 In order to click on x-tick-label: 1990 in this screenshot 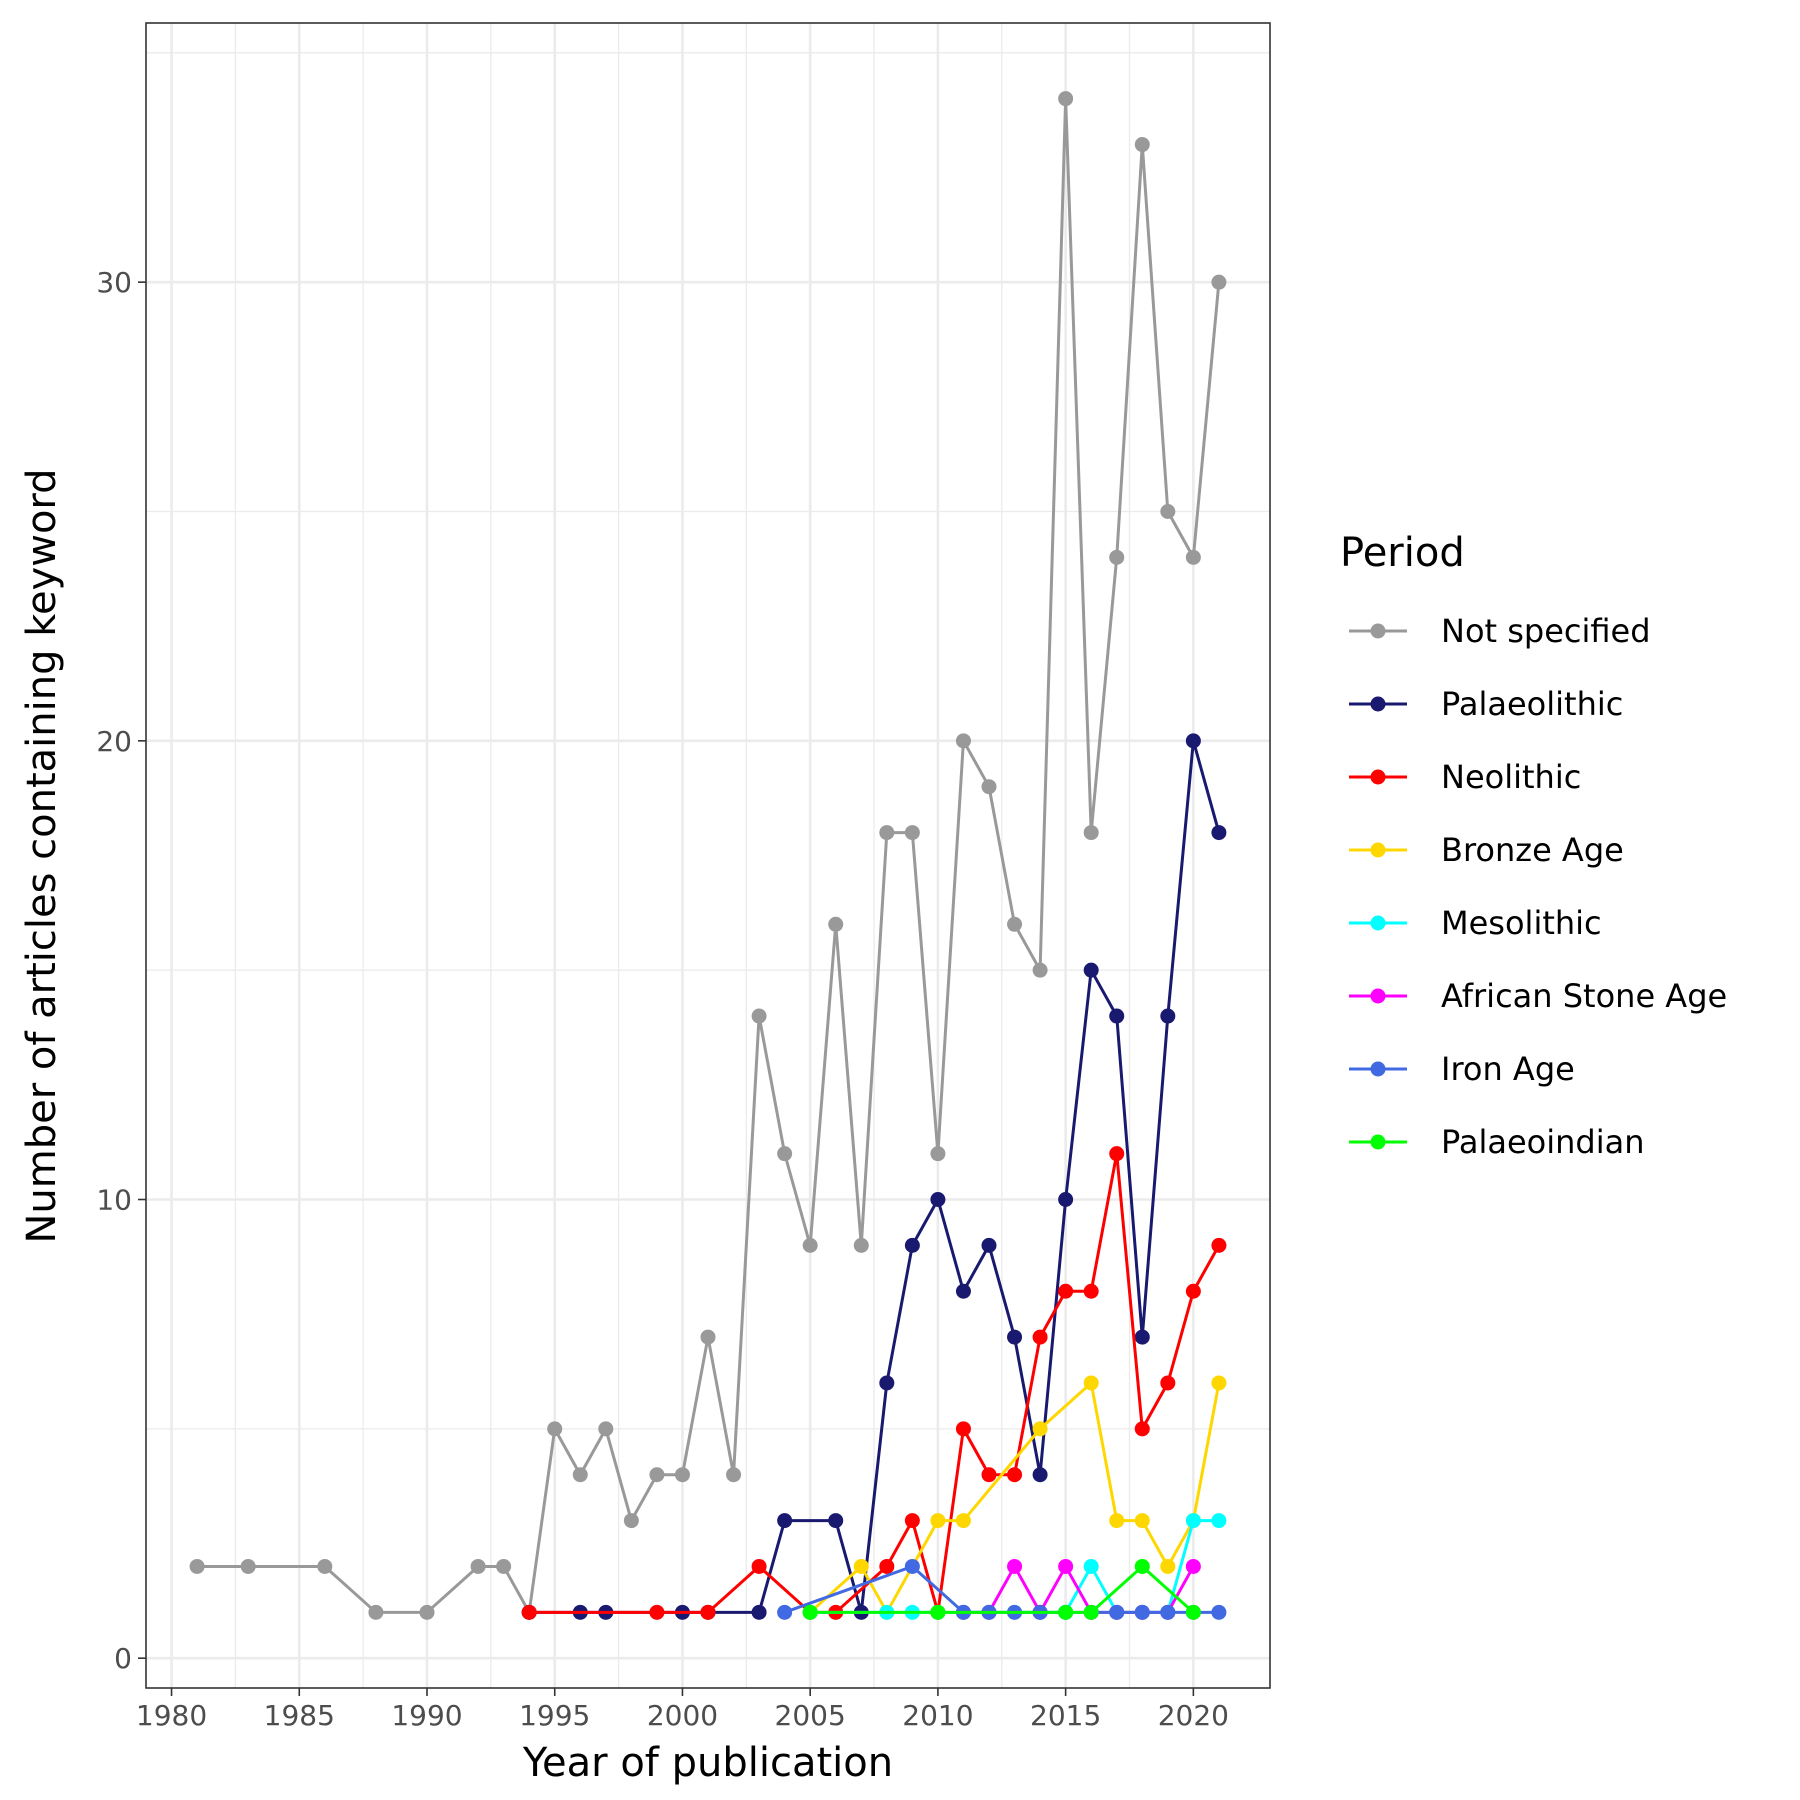, I will do `click(426, 1715)`.